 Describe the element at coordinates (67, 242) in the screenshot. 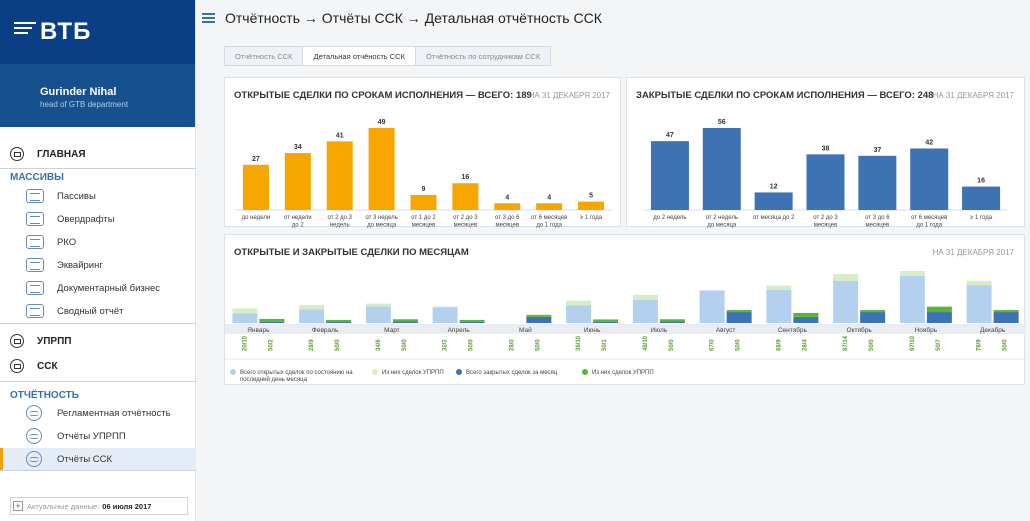

I see `nav-item-label: РКО` at that location.